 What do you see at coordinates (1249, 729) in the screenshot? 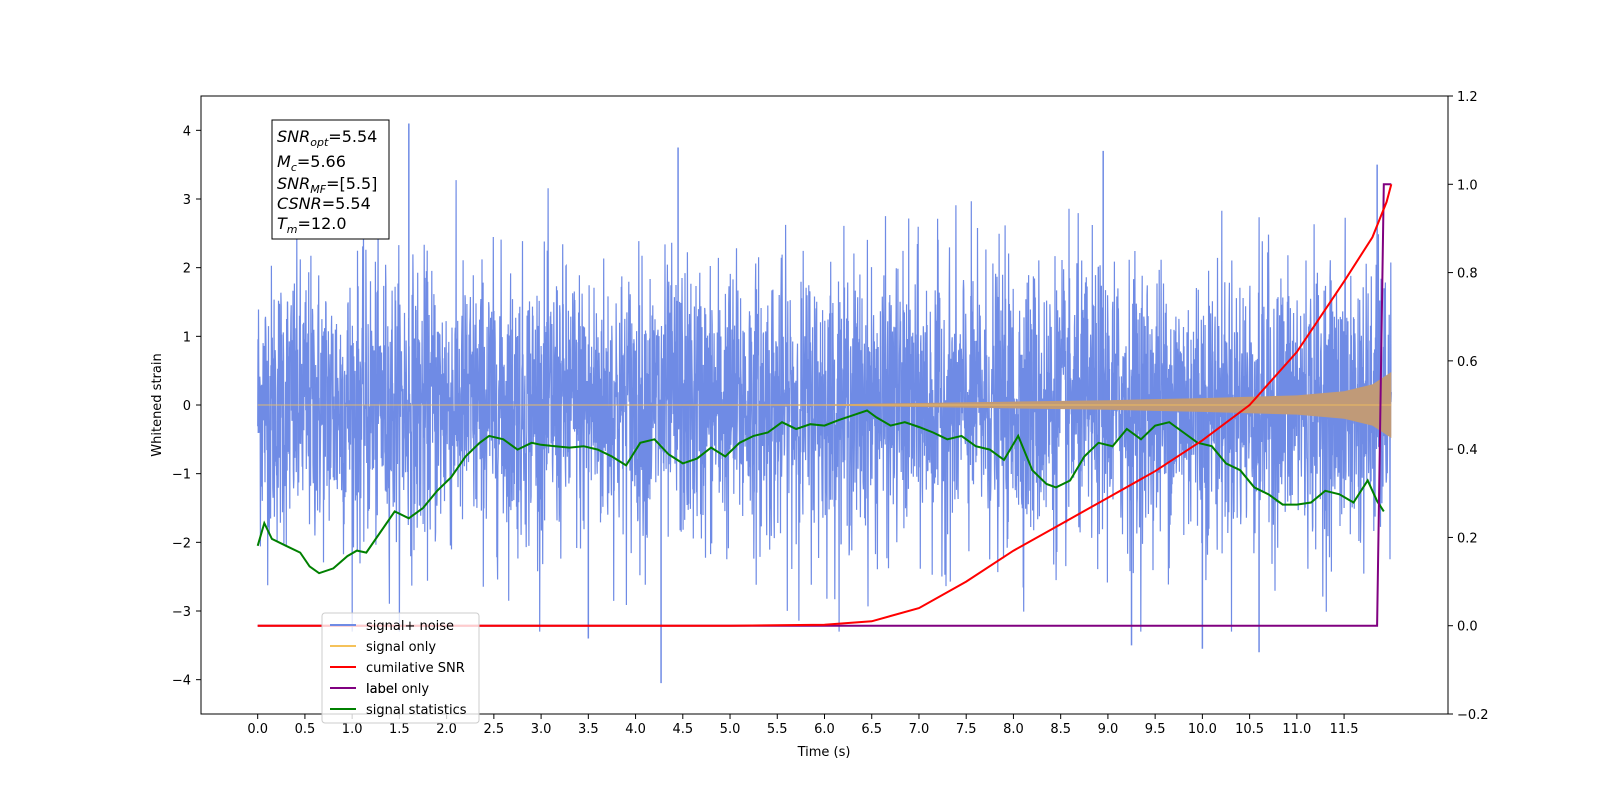
I see `x-tick-label: 10.5` at bounding box center [1249, 729].